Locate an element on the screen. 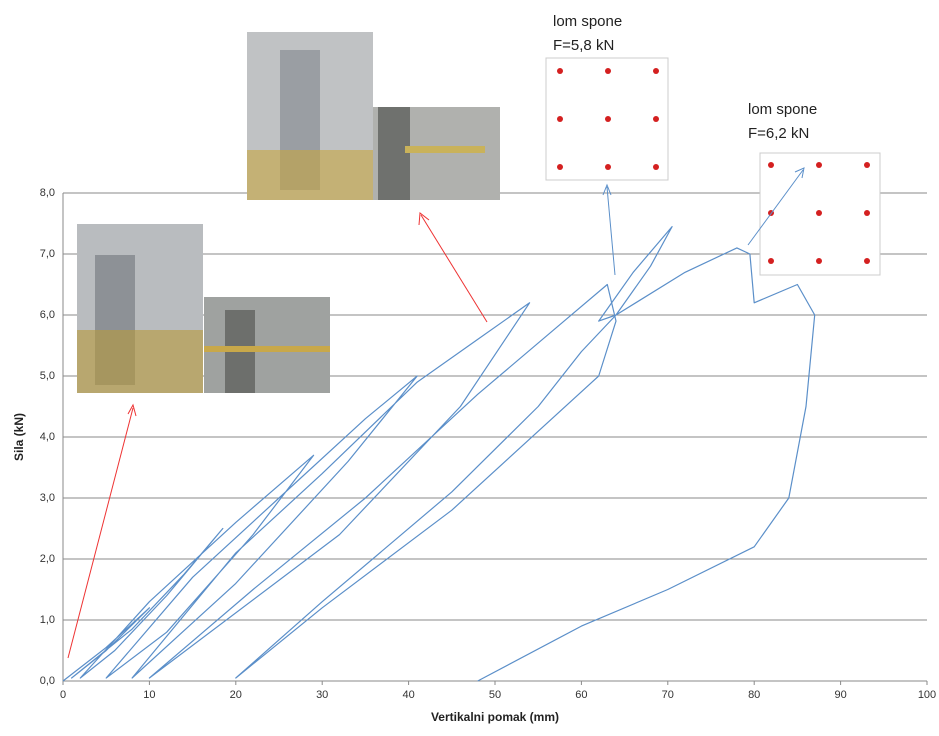 The width and height of the screenshot is (939, 736). y-tick-label: 7,0 is located at coordinates (47, 254).